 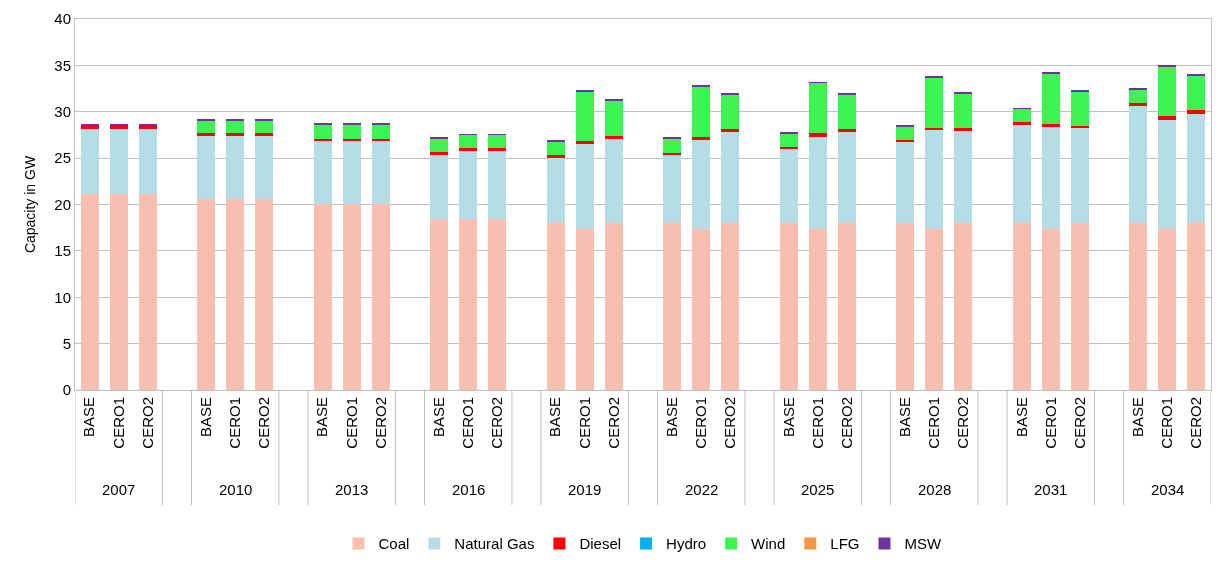 What do you see at coordinates (845, 544) in the screenshot?
I see `legend-label: LFG` at bounding box center [845, 544].